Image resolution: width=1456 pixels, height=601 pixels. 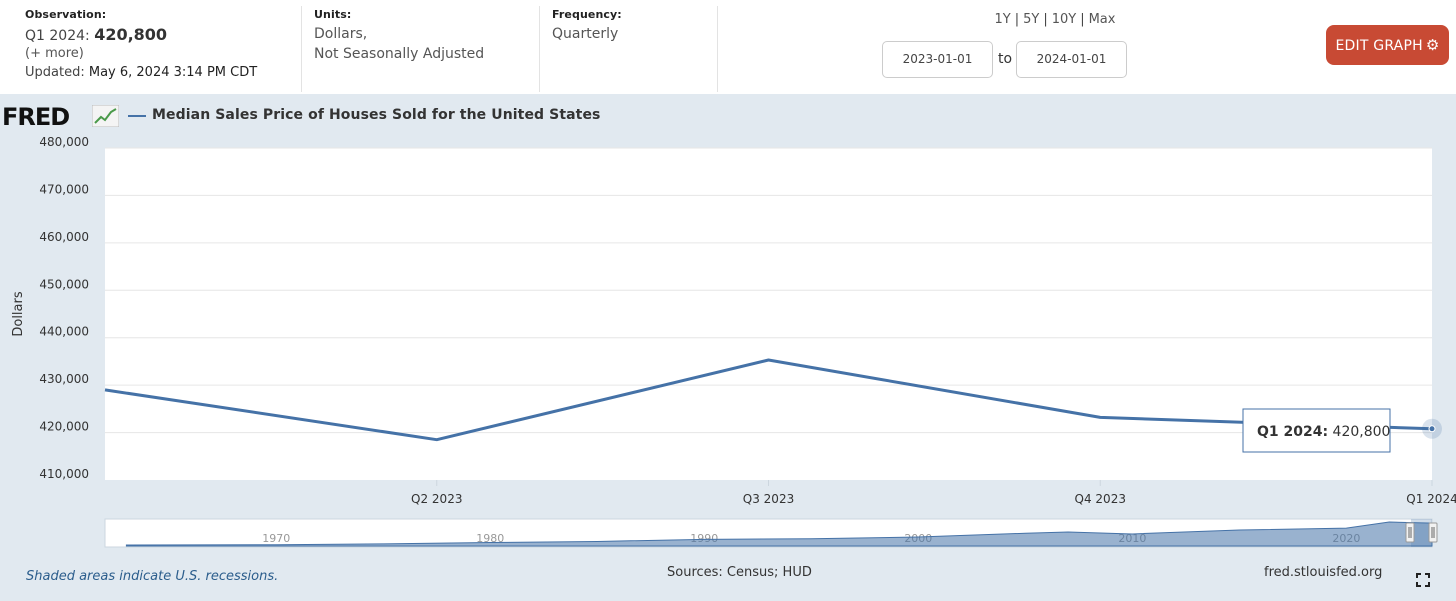 What do you see at coordinates (137, 116) in the screenshot?
I see `legend-series-swatch` at bounding box center [137, 116].